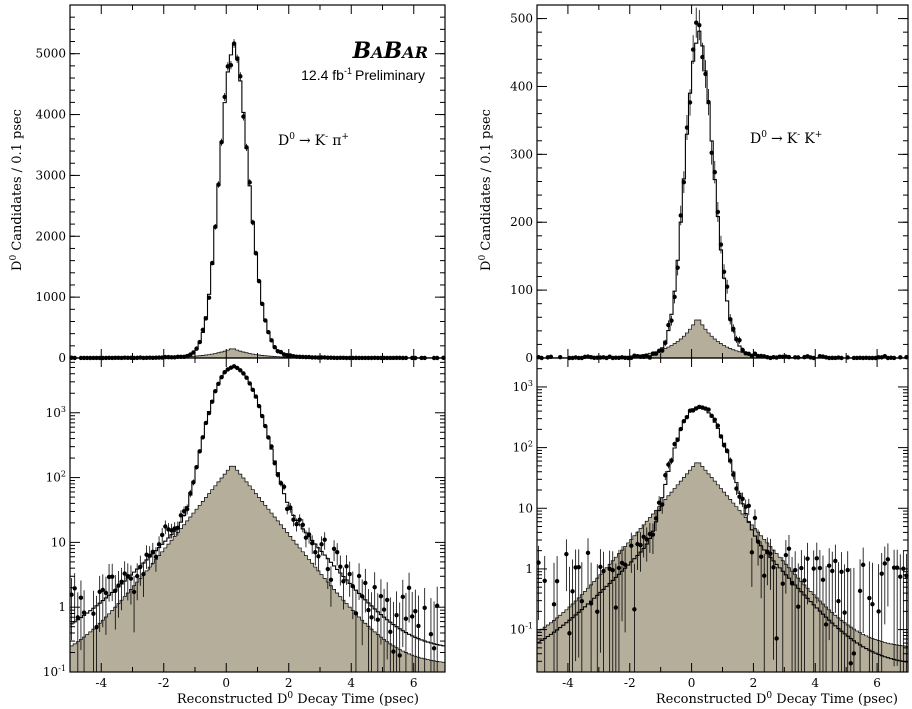 This screenshot has width=912, height=709. What do you see at coordinates (390, 51) in the screenshot?
I see `babar-logo: BABAR` at bounding box center [390, 51].